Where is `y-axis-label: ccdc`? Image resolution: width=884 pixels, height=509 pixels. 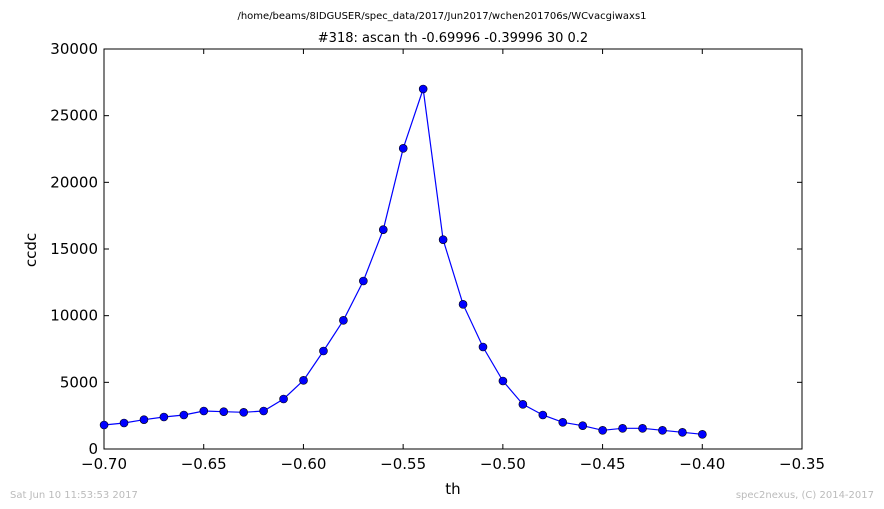
y-axis-label: ccdc is located at coordinates (31, 250).